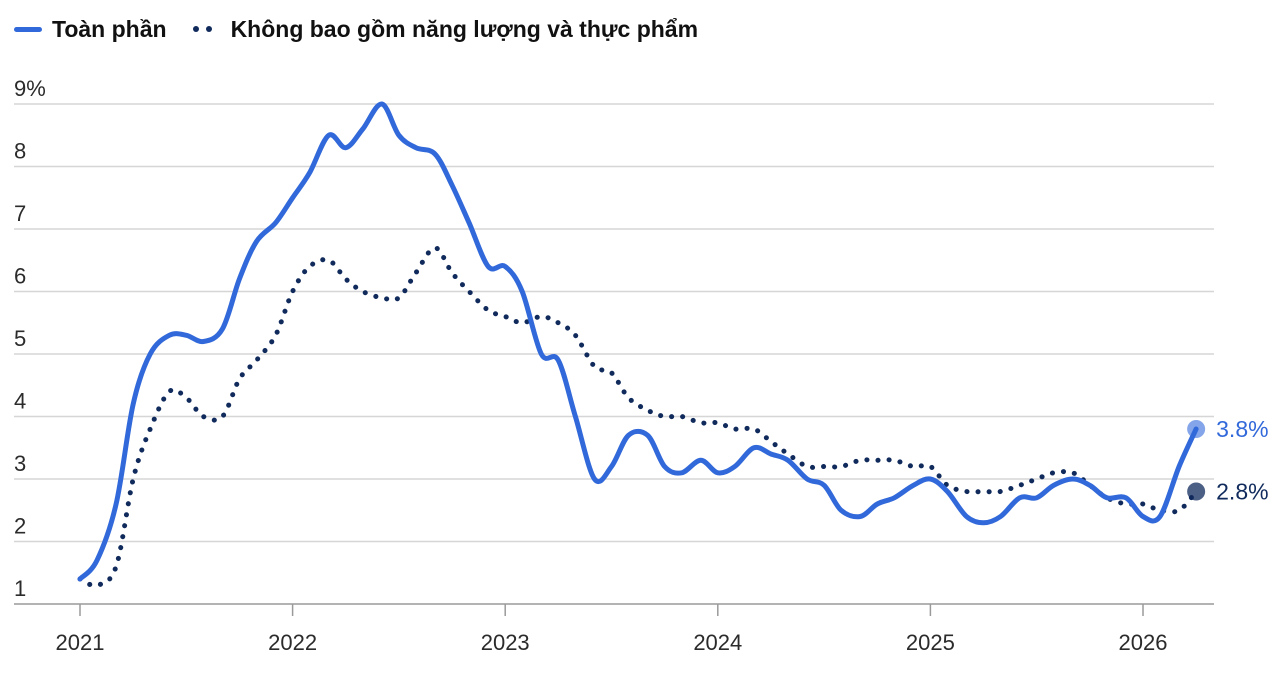 Image resolution: width=1288 pixels, height=690 pixels. I want to click on legend-label-overall: Toàn phần, so click(109, 28).